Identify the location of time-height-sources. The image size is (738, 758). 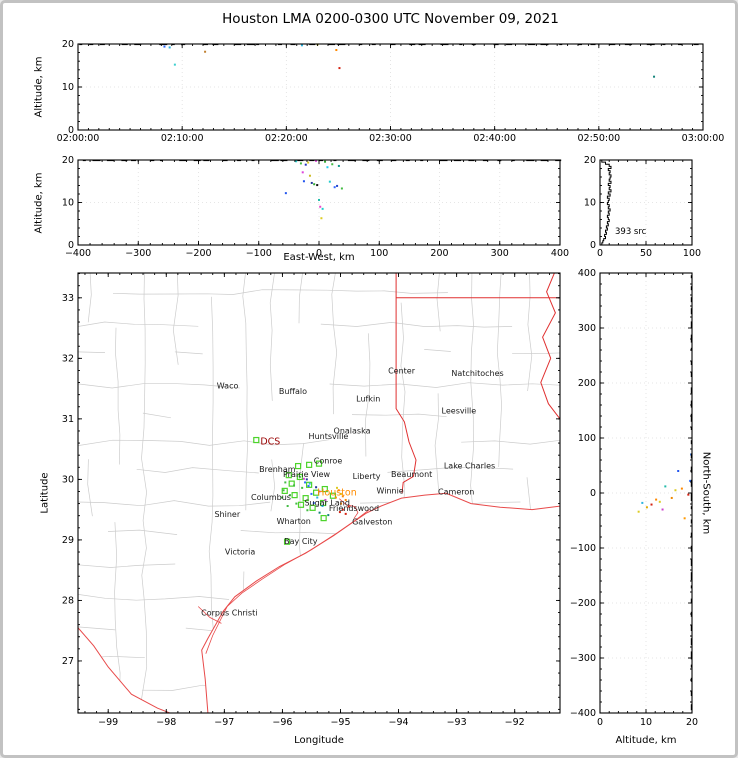
(409, 60).